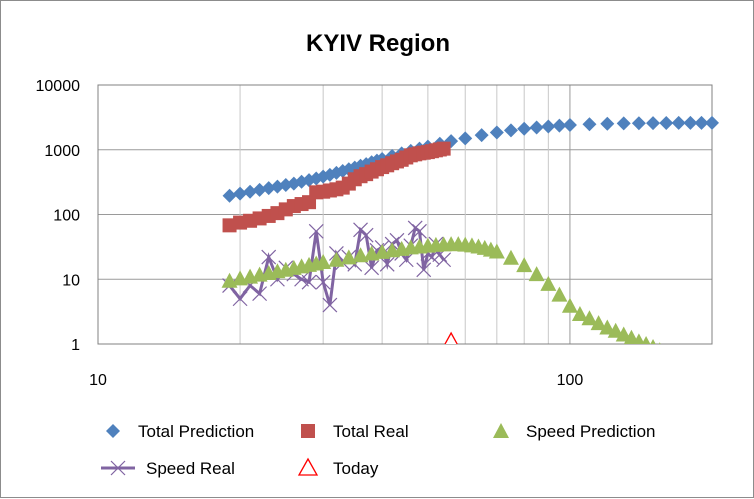 The image size is (754, 499). Describe the element at coordinates (378, 43) in the screenshot. I see `chart-title: KYIV Region` at that location.